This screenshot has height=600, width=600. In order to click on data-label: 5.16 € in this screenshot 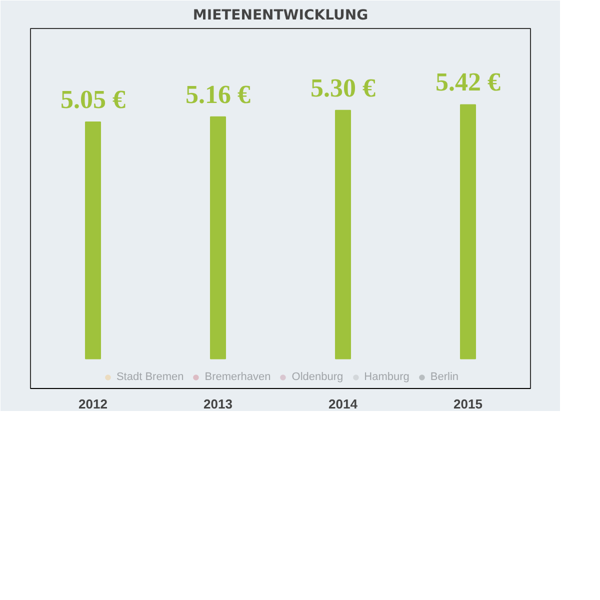, I will do `click(218, 94)`.